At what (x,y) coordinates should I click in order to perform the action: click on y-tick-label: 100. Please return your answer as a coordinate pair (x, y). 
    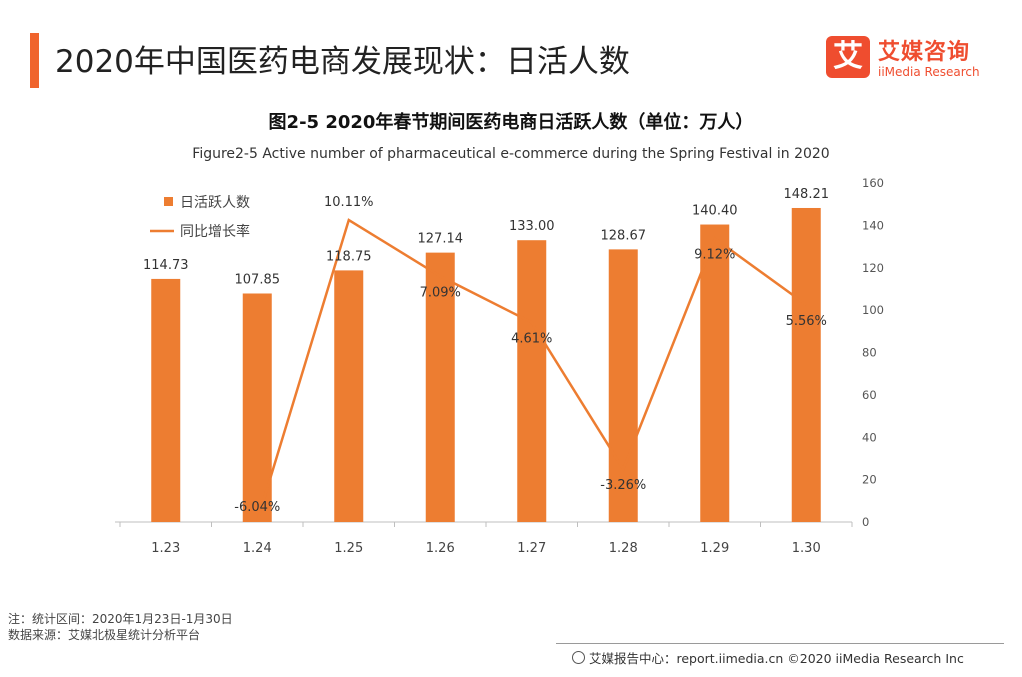
    Looking at the image, I should click on (873, 310).